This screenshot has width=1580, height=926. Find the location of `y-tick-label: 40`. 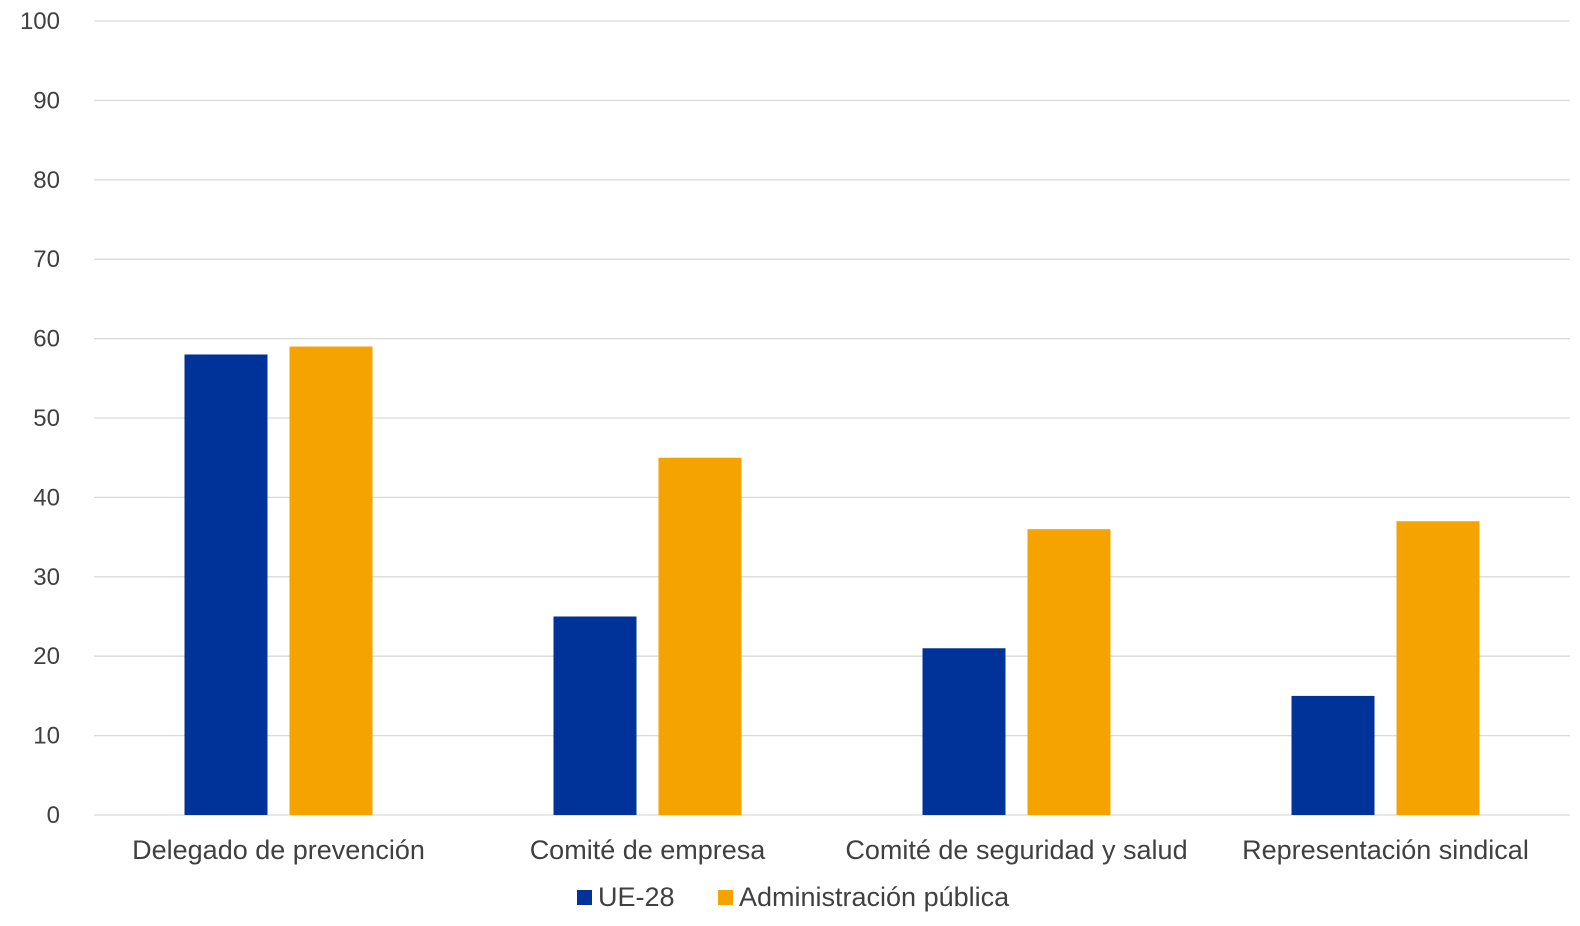

y-tick-label: 40 is located at coordinates (46, 497).